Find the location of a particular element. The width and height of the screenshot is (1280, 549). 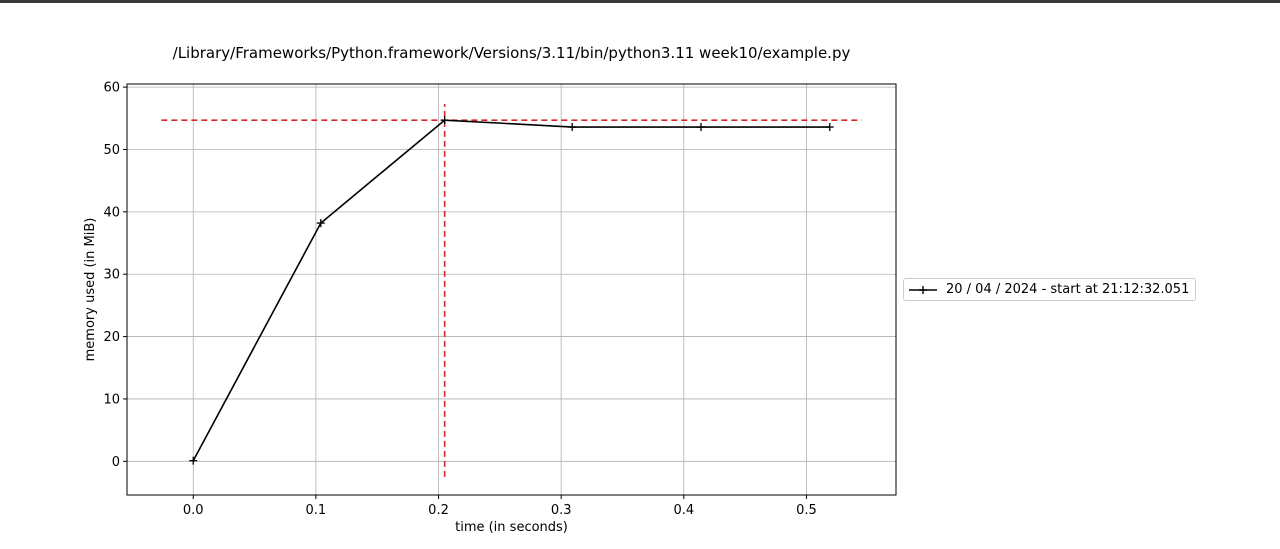

y-tick-label: 60 is located at coordinates (111, 88).